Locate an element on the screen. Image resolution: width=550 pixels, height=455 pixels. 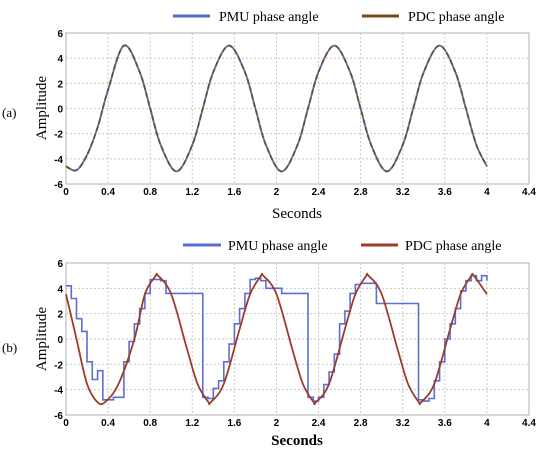
panel-label-a: (a) is located at coordinates (9, 112).